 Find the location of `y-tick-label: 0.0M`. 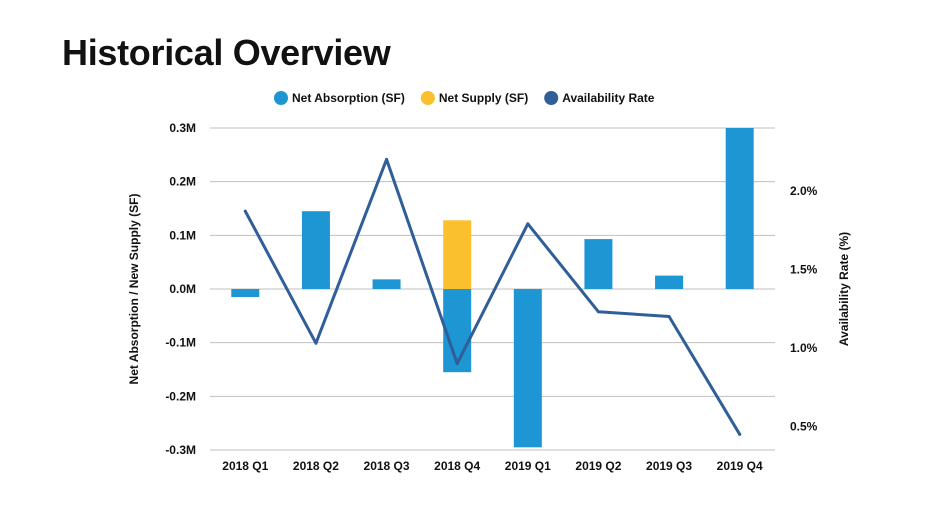

y-tick-label: 0.0M is located at coordinates (182, 289).